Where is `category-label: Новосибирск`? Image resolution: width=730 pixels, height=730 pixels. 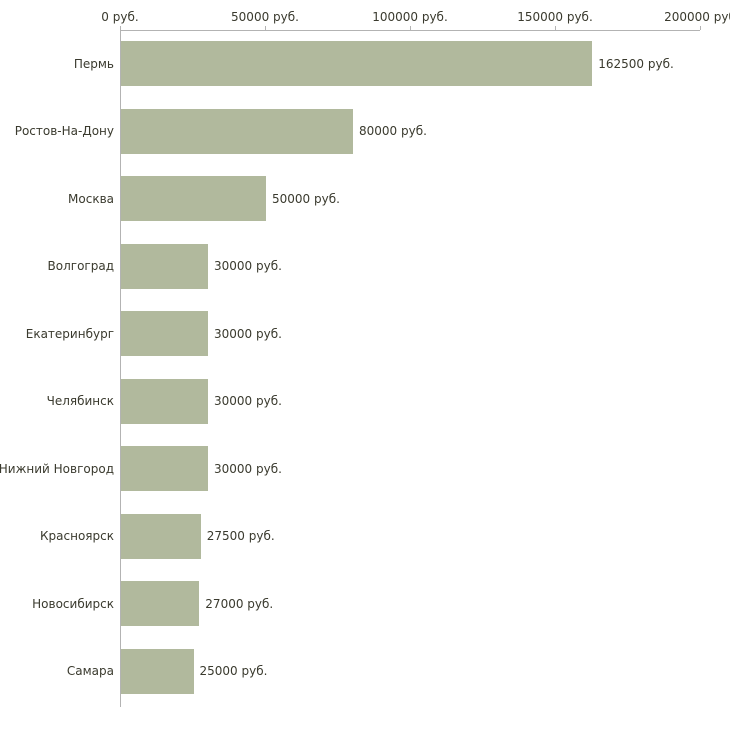 category-label: Новосибирск is located at coordinates (73, 603).